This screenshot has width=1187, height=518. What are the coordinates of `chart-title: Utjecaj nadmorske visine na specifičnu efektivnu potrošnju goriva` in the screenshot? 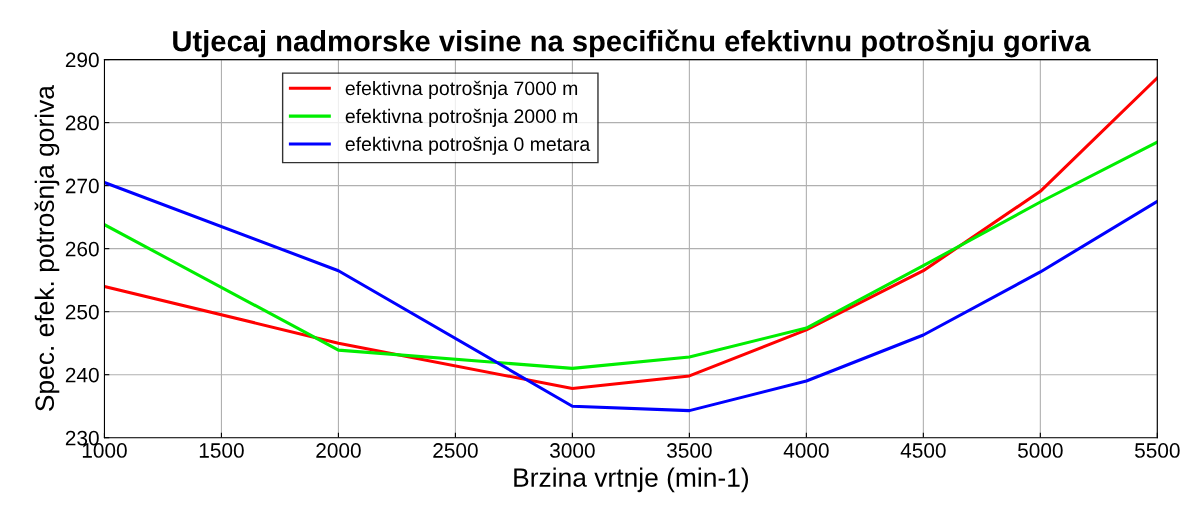 It's located at (632, 43).